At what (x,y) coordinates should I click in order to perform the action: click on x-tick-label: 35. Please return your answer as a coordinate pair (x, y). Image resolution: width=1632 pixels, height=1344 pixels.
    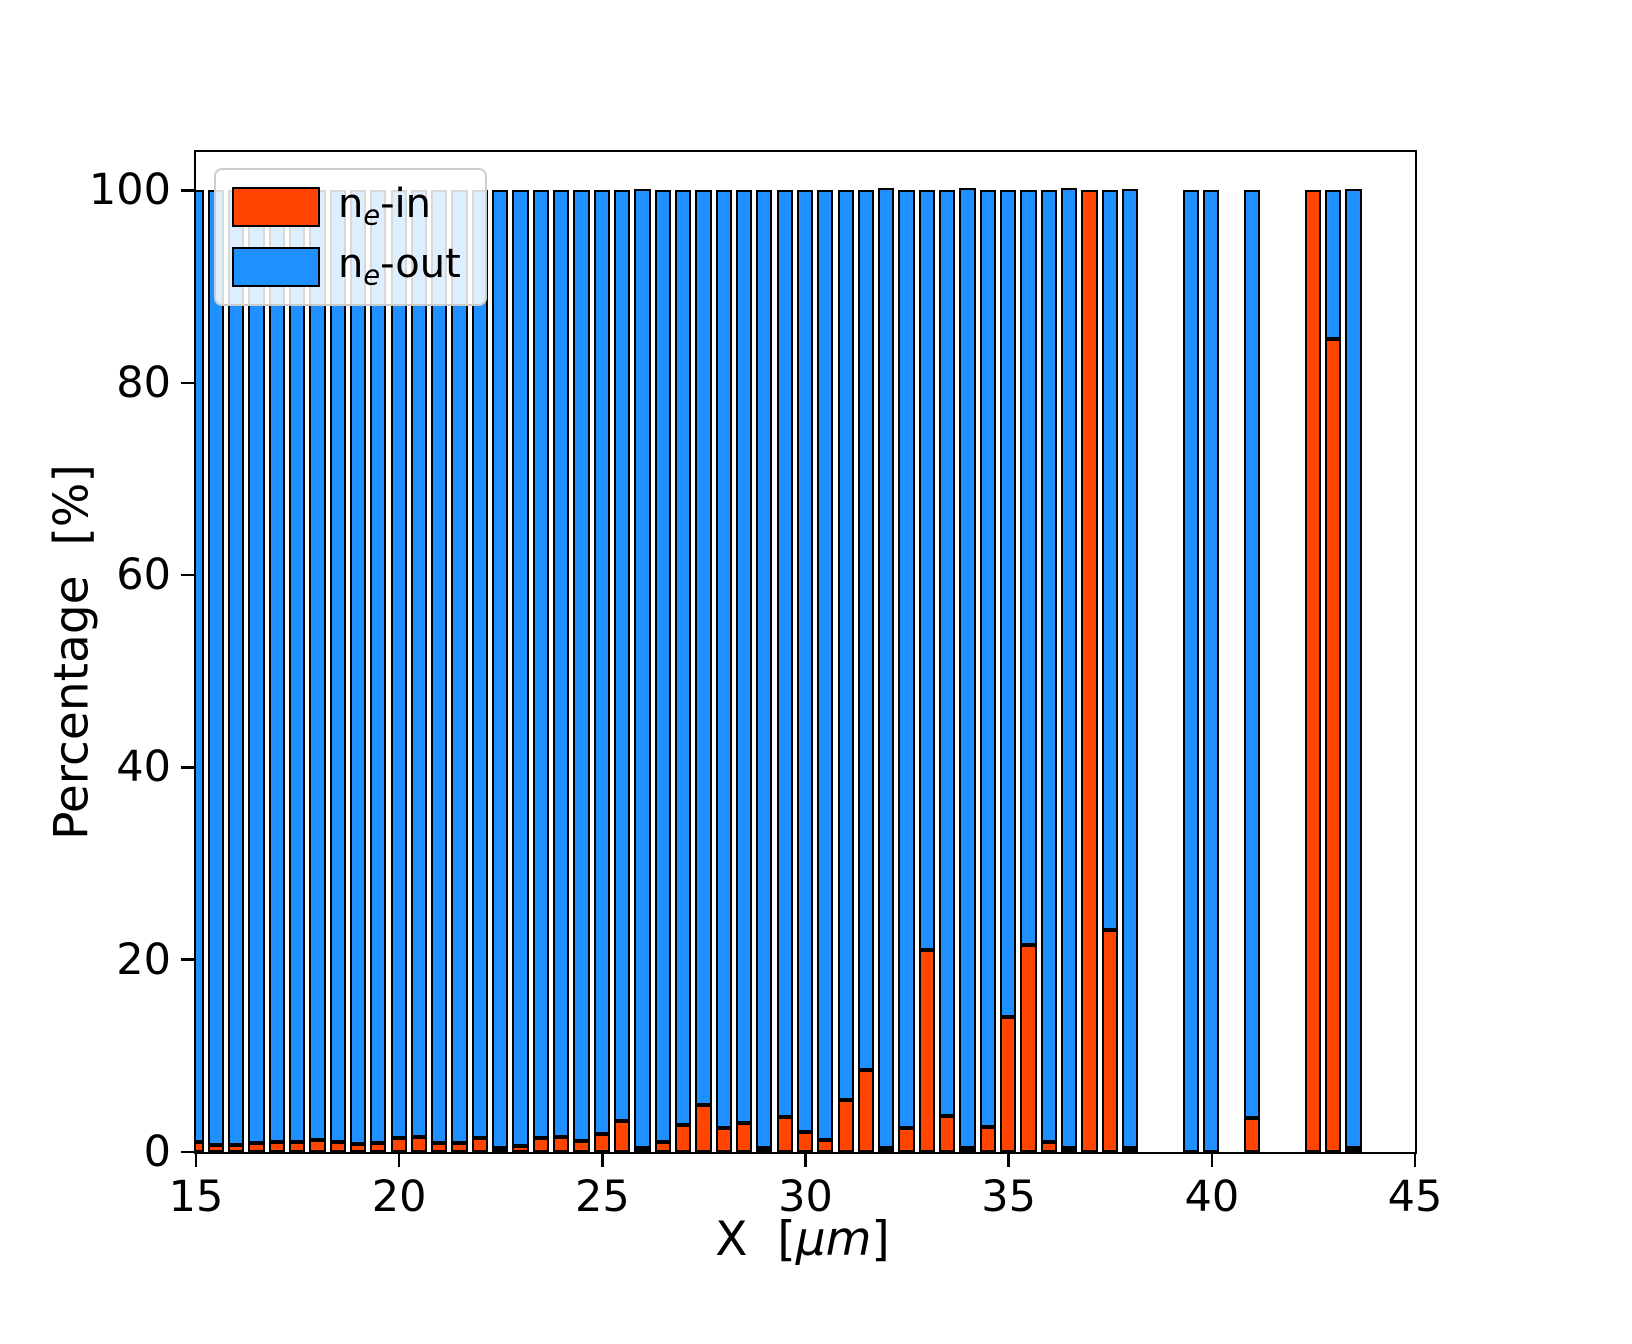
    Looking at the image, I should click on (1009, 1197).